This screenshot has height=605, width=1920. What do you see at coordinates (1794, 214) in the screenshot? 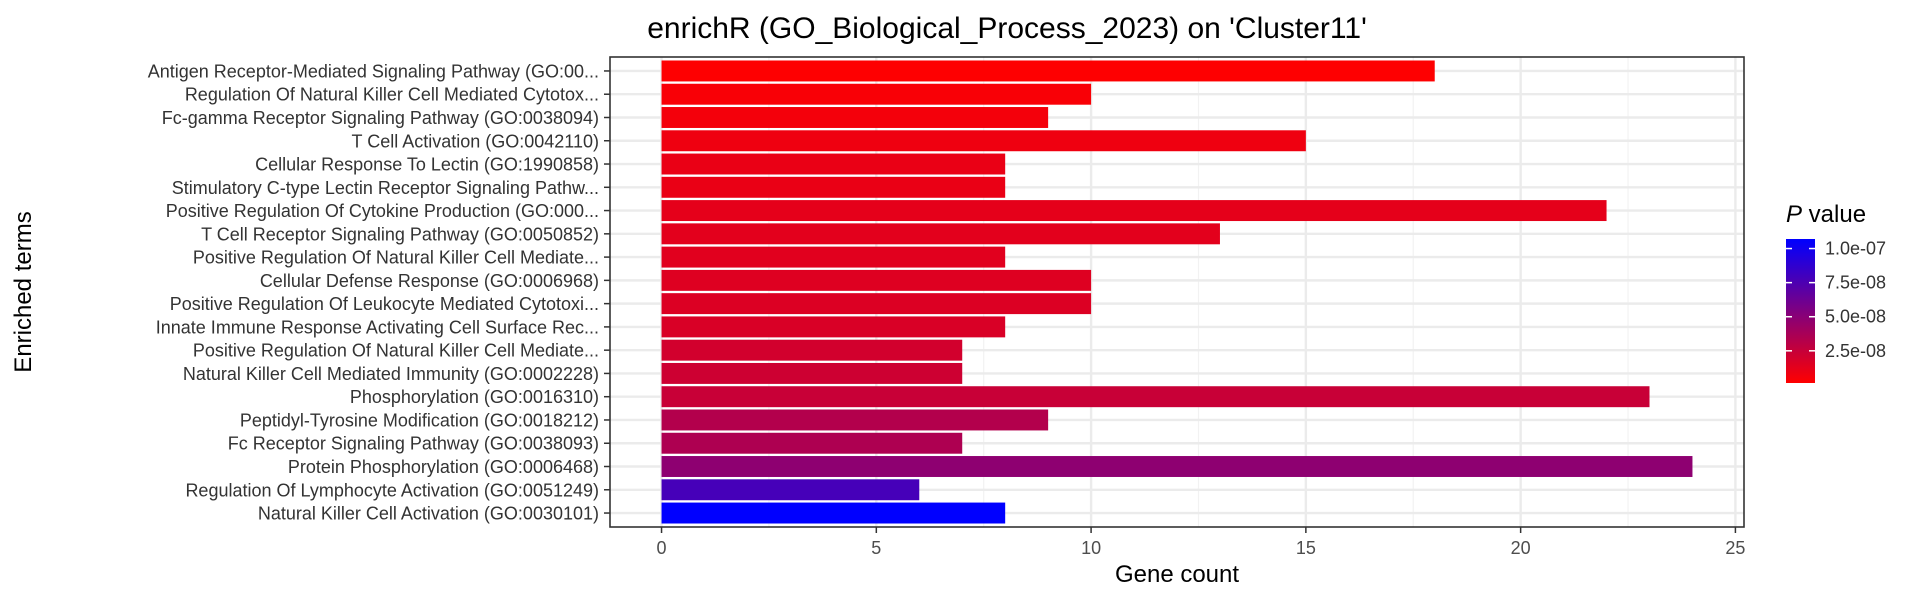
I see `legend-title-italic: P` at bounding box center [1794, 214].